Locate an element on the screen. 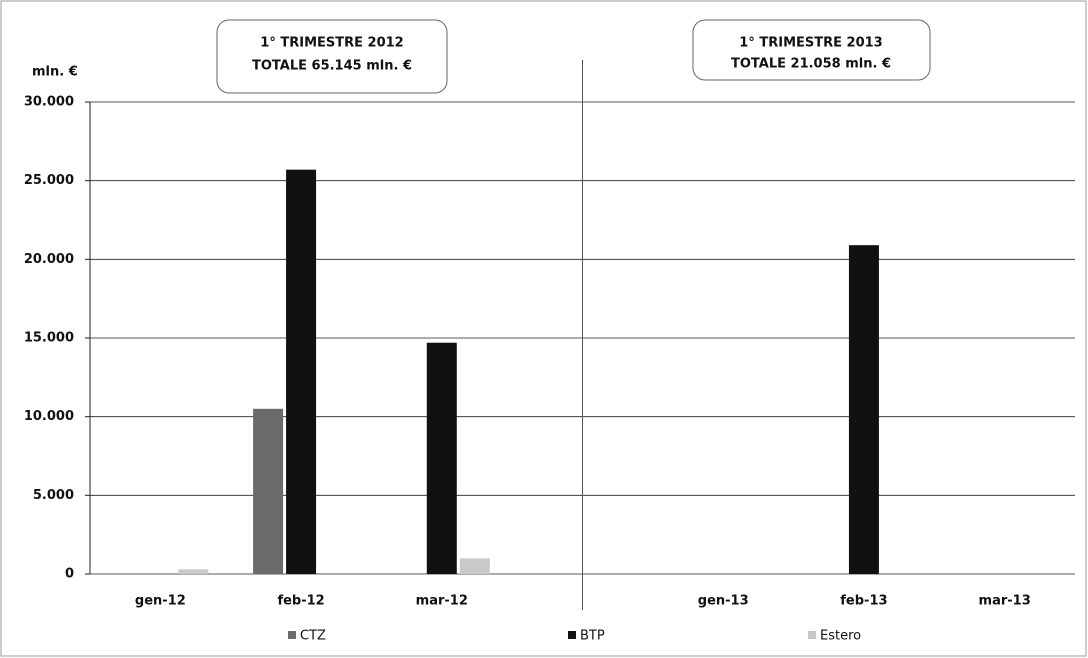  legend-label: Estero is located at coordinates (840, 636).